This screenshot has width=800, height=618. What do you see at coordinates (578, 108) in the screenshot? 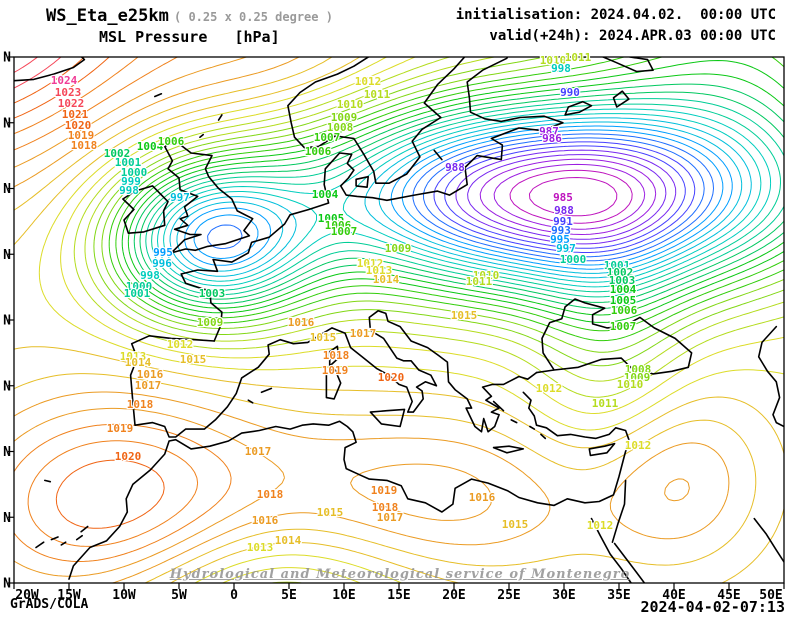
I see `coastline-lake-ladoga` at bounding box center [578, 108].